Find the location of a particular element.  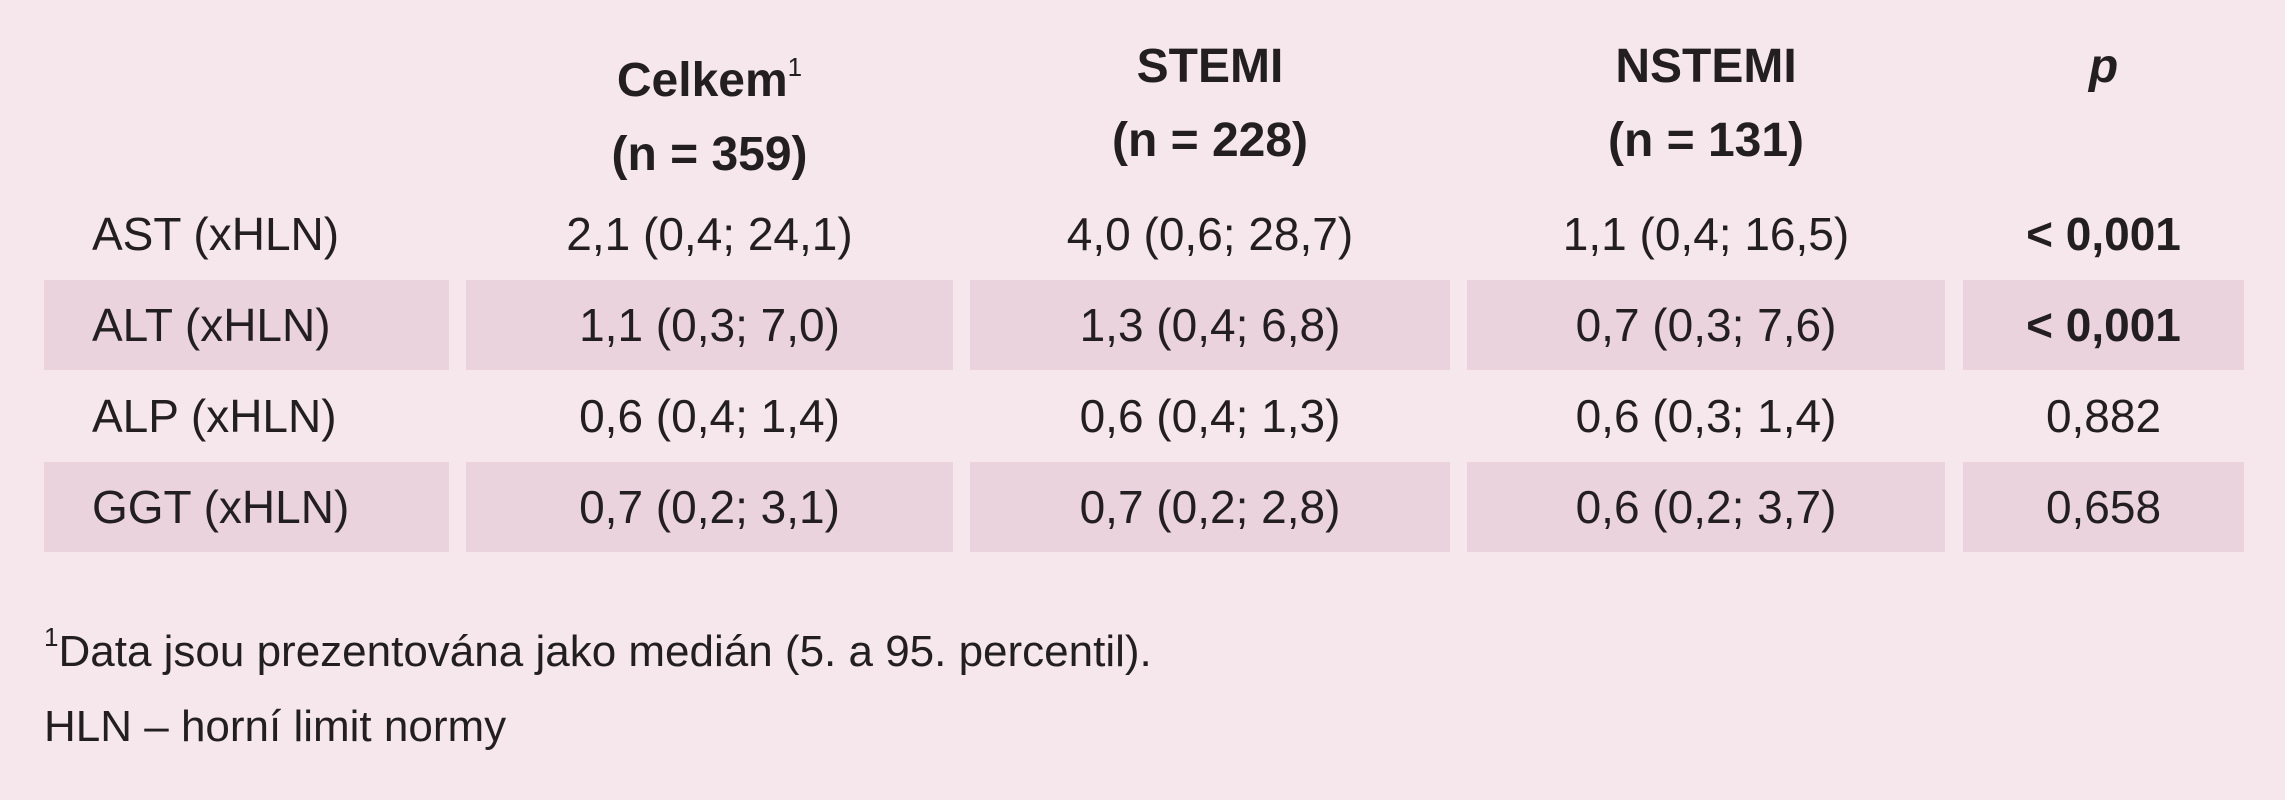

data-cell: 0,6 (0,2; 3,7) is located at coordinates (1706, 507).